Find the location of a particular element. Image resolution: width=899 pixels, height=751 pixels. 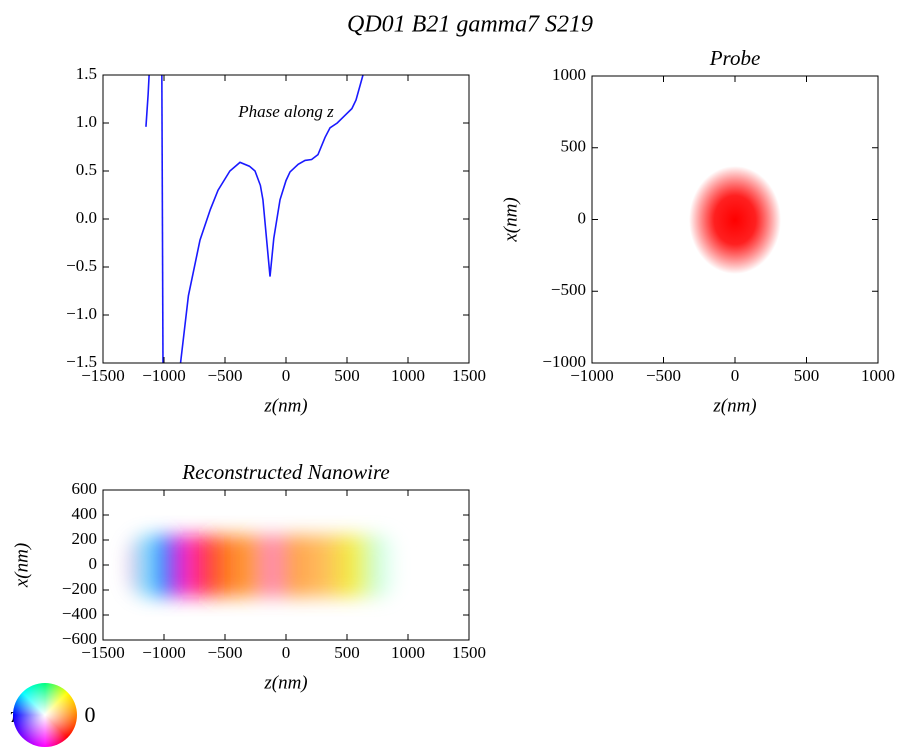

y-tick-label: 200 is located at coordinates (85, 538).